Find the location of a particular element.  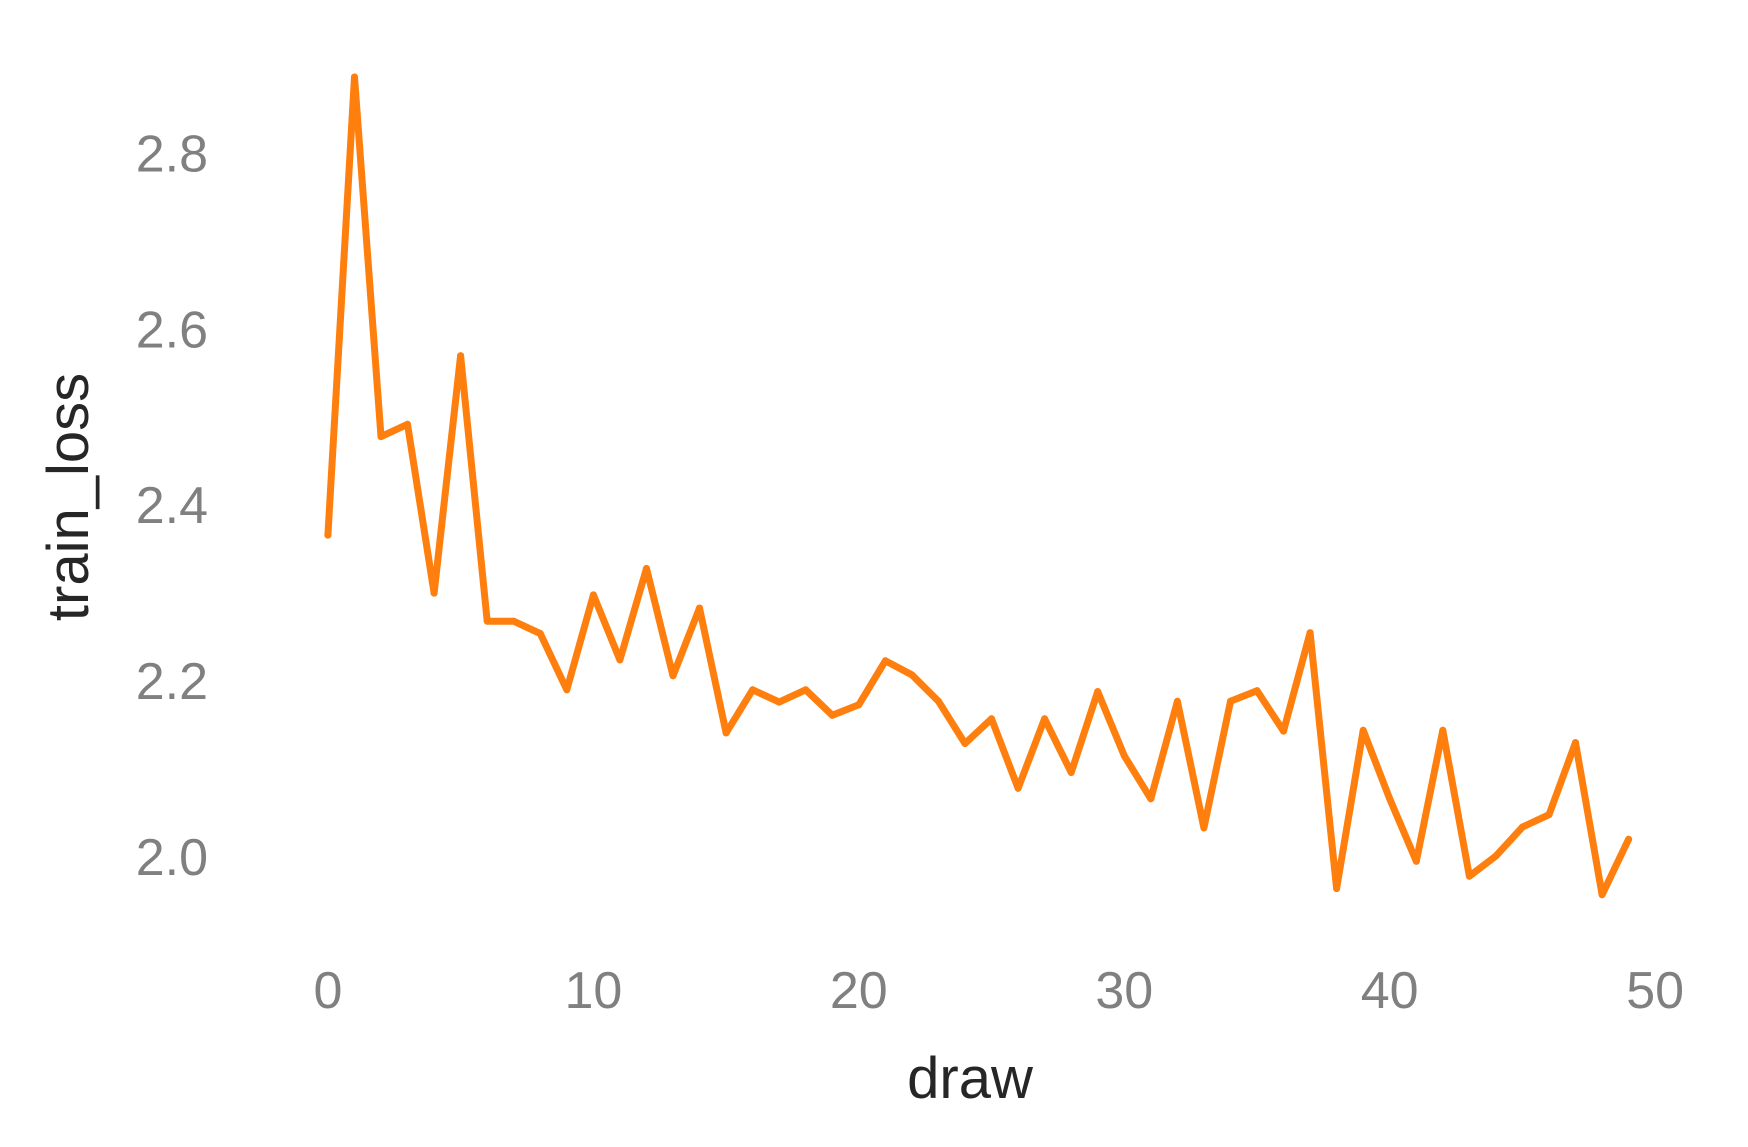

x-tick-label: 10 is located at coordinates (593, 991).